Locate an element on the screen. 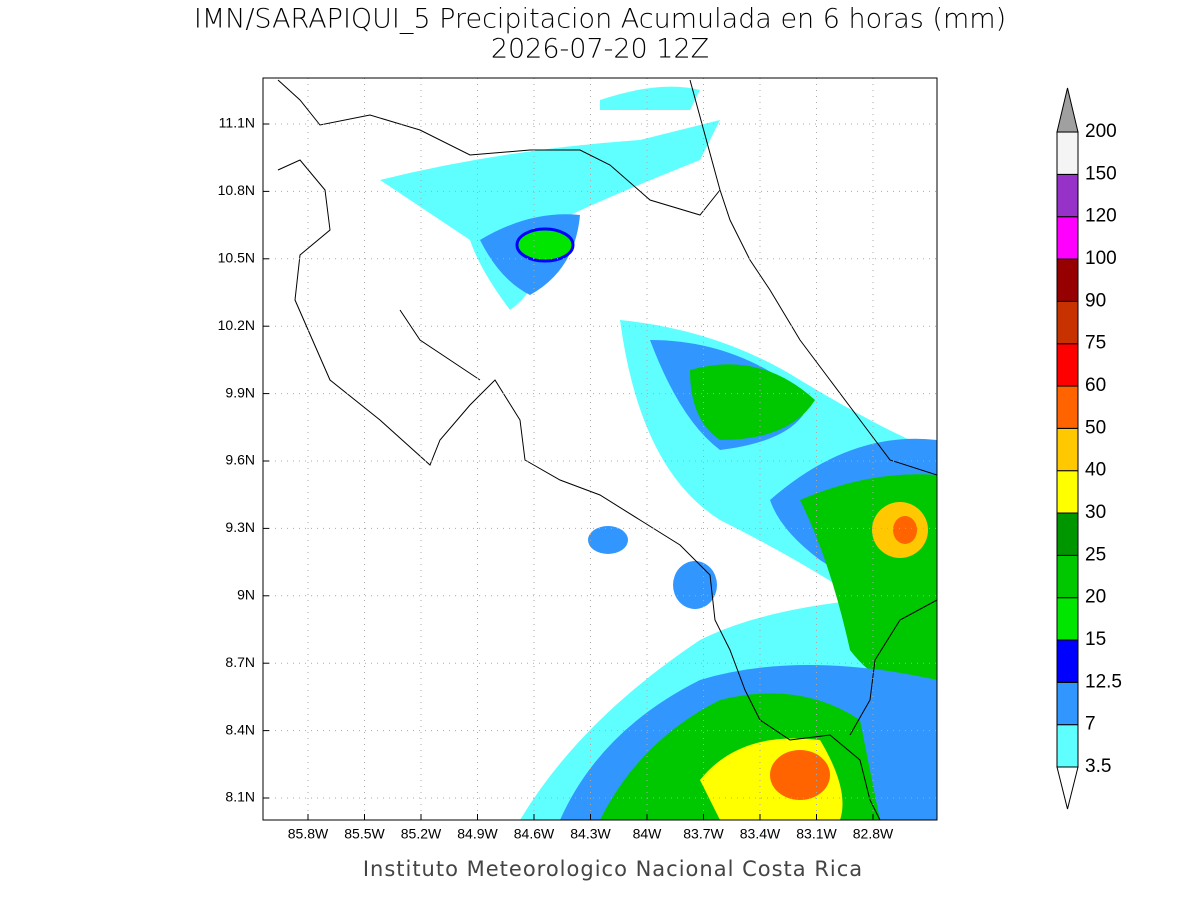  y-tick-label: 11.1N is located at coordinates (237, 123).